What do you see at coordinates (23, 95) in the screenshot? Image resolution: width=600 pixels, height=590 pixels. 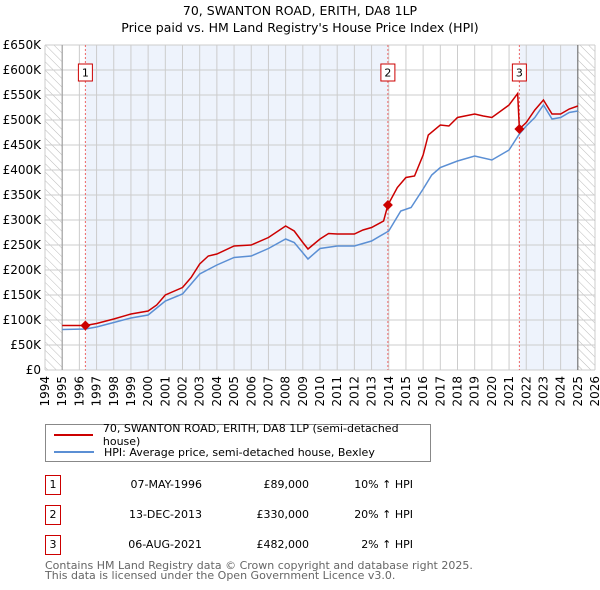 I see `y-tick-label: £550K` at bounding box center [23, 95].